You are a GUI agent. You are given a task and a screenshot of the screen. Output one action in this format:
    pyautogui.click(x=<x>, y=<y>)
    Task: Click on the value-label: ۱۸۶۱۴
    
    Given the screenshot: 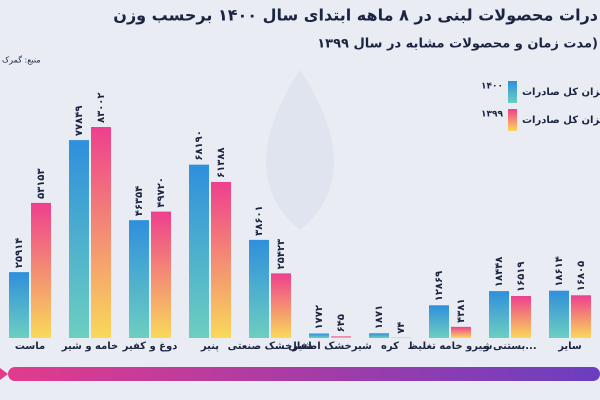 What is the action you would take?
    pyautogui.click(x=559, y=271)
    